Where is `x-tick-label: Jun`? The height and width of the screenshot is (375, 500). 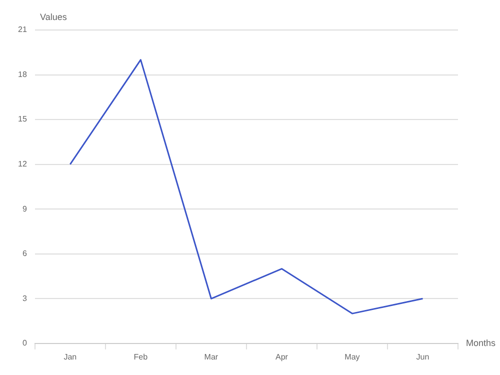 x-tick-label: Jun is located at coordinates (423, 357).